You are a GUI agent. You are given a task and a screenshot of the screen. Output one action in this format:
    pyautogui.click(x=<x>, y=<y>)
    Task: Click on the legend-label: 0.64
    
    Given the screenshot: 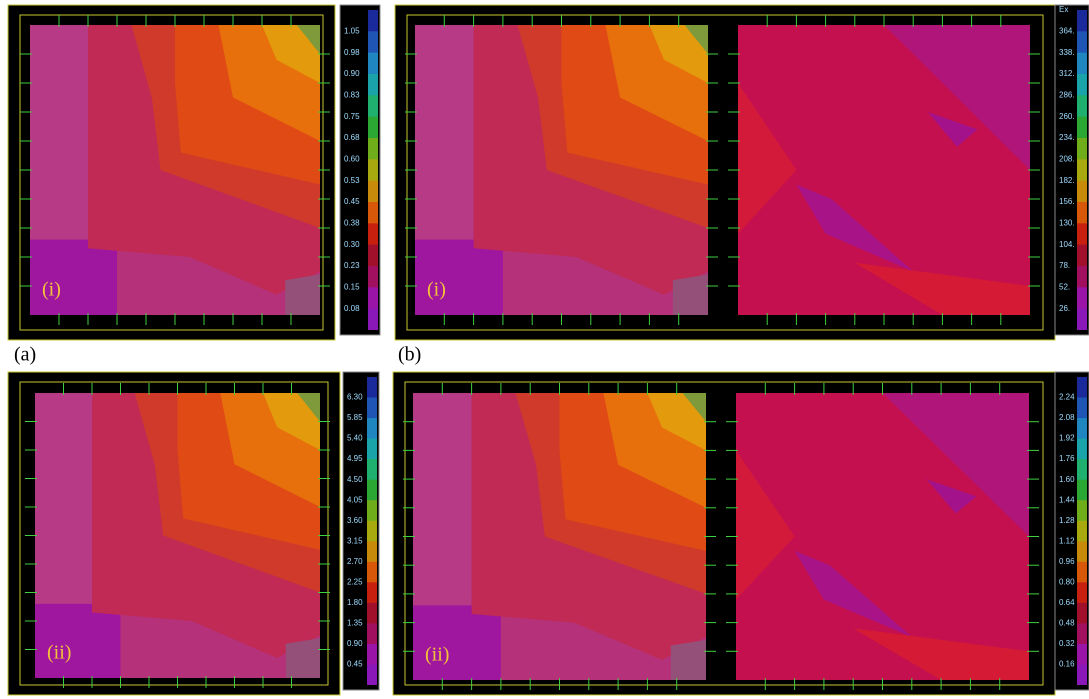 What is the action you would take?
    pyautogui.click(x=1067, y=602)
    